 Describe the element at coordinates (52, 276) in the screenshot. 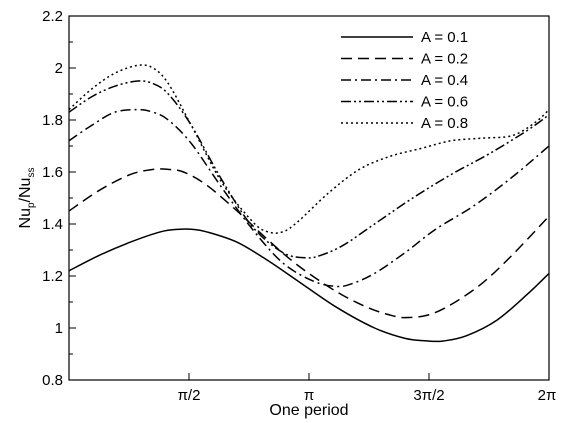

I see `y-tick-label: 1.2` at that location.